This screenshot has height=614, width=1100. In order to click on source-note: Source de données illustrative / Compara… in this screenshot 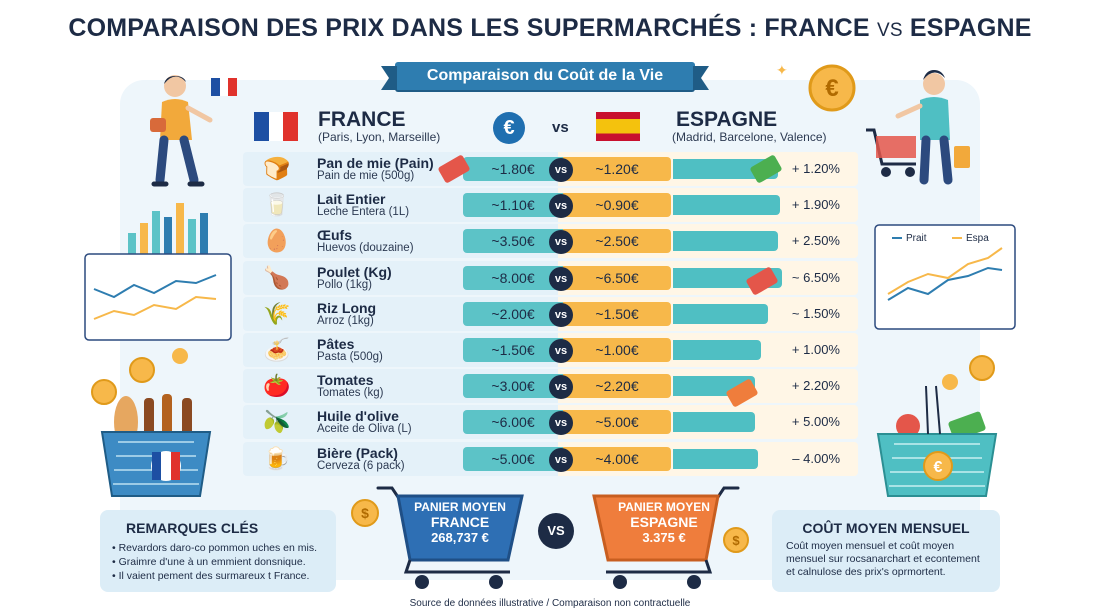, I will do `click(550, 603)`.